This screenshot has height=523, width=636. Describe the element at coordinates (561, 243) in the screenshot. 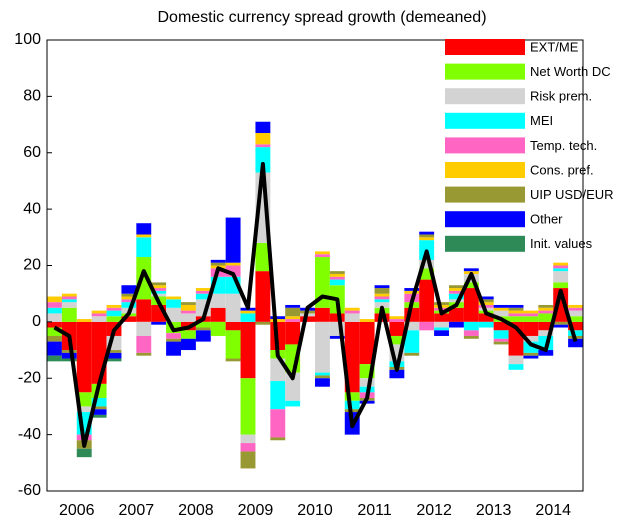

I see `legend-label: Init. values` at that location.